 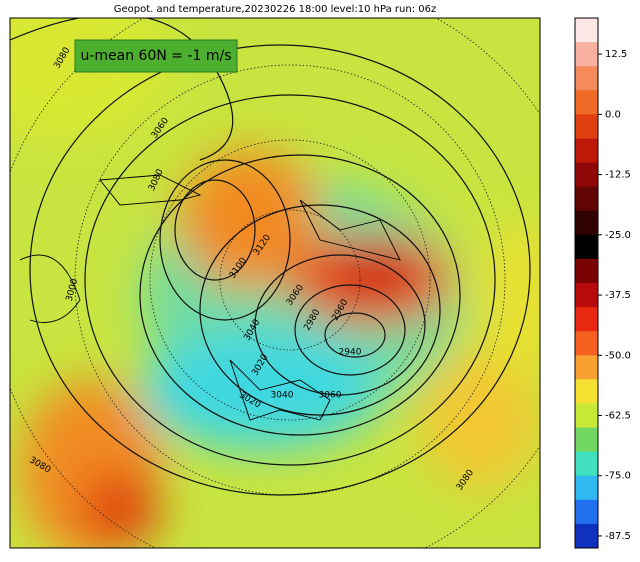 I want to click on colorbar-tick-label: -62.5, so click(x=618, y=416).